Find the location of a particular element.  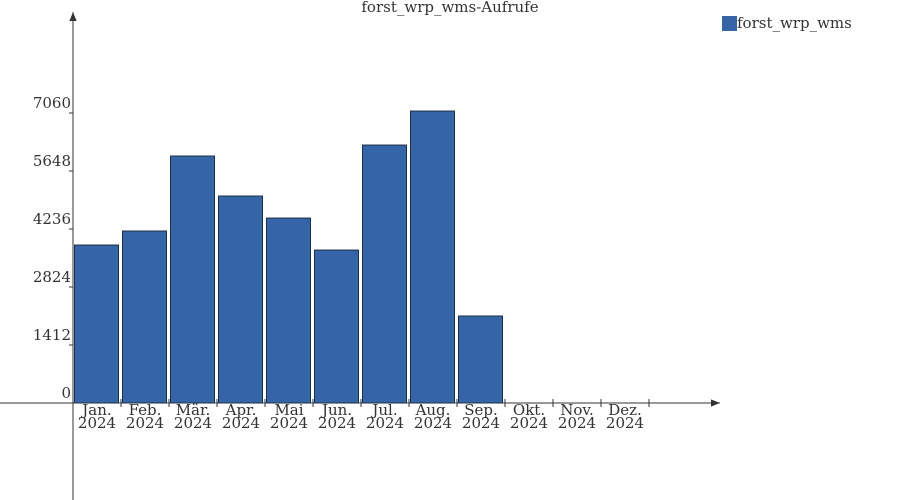

x-tick-label: Nov. is located at coordinates (577, 410).